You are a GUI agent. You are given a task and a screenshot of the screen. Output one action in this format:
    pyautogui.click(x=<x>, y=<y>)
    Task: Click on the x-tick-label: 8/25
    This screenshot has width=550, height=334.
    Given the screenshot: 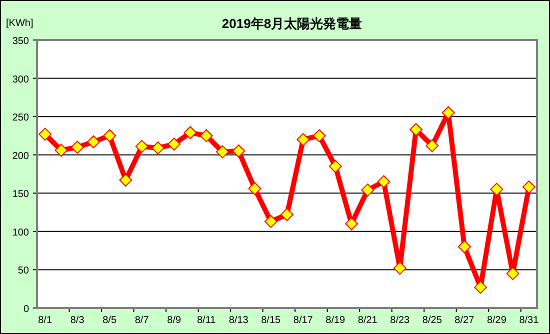 What is the action you would take?
    pyautogui.click(x=432, y=320)
    